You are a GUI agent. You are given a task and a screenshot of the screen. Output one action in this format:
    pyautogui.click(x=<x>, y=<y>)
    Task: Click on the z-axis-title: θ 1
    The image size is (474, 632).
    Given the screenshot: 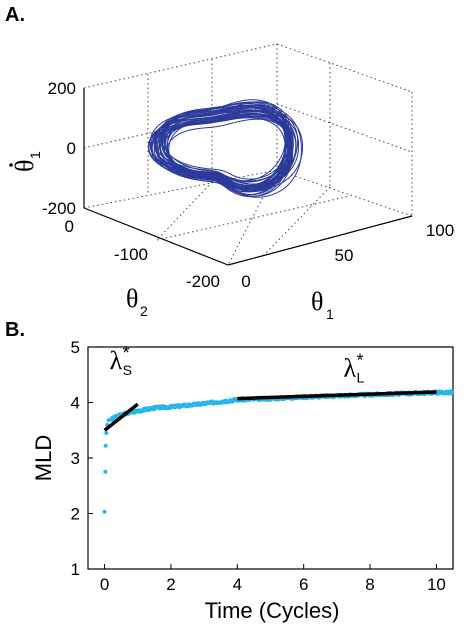 What is the action you would take?
    pyautogui.click(x=26, y=161)
    